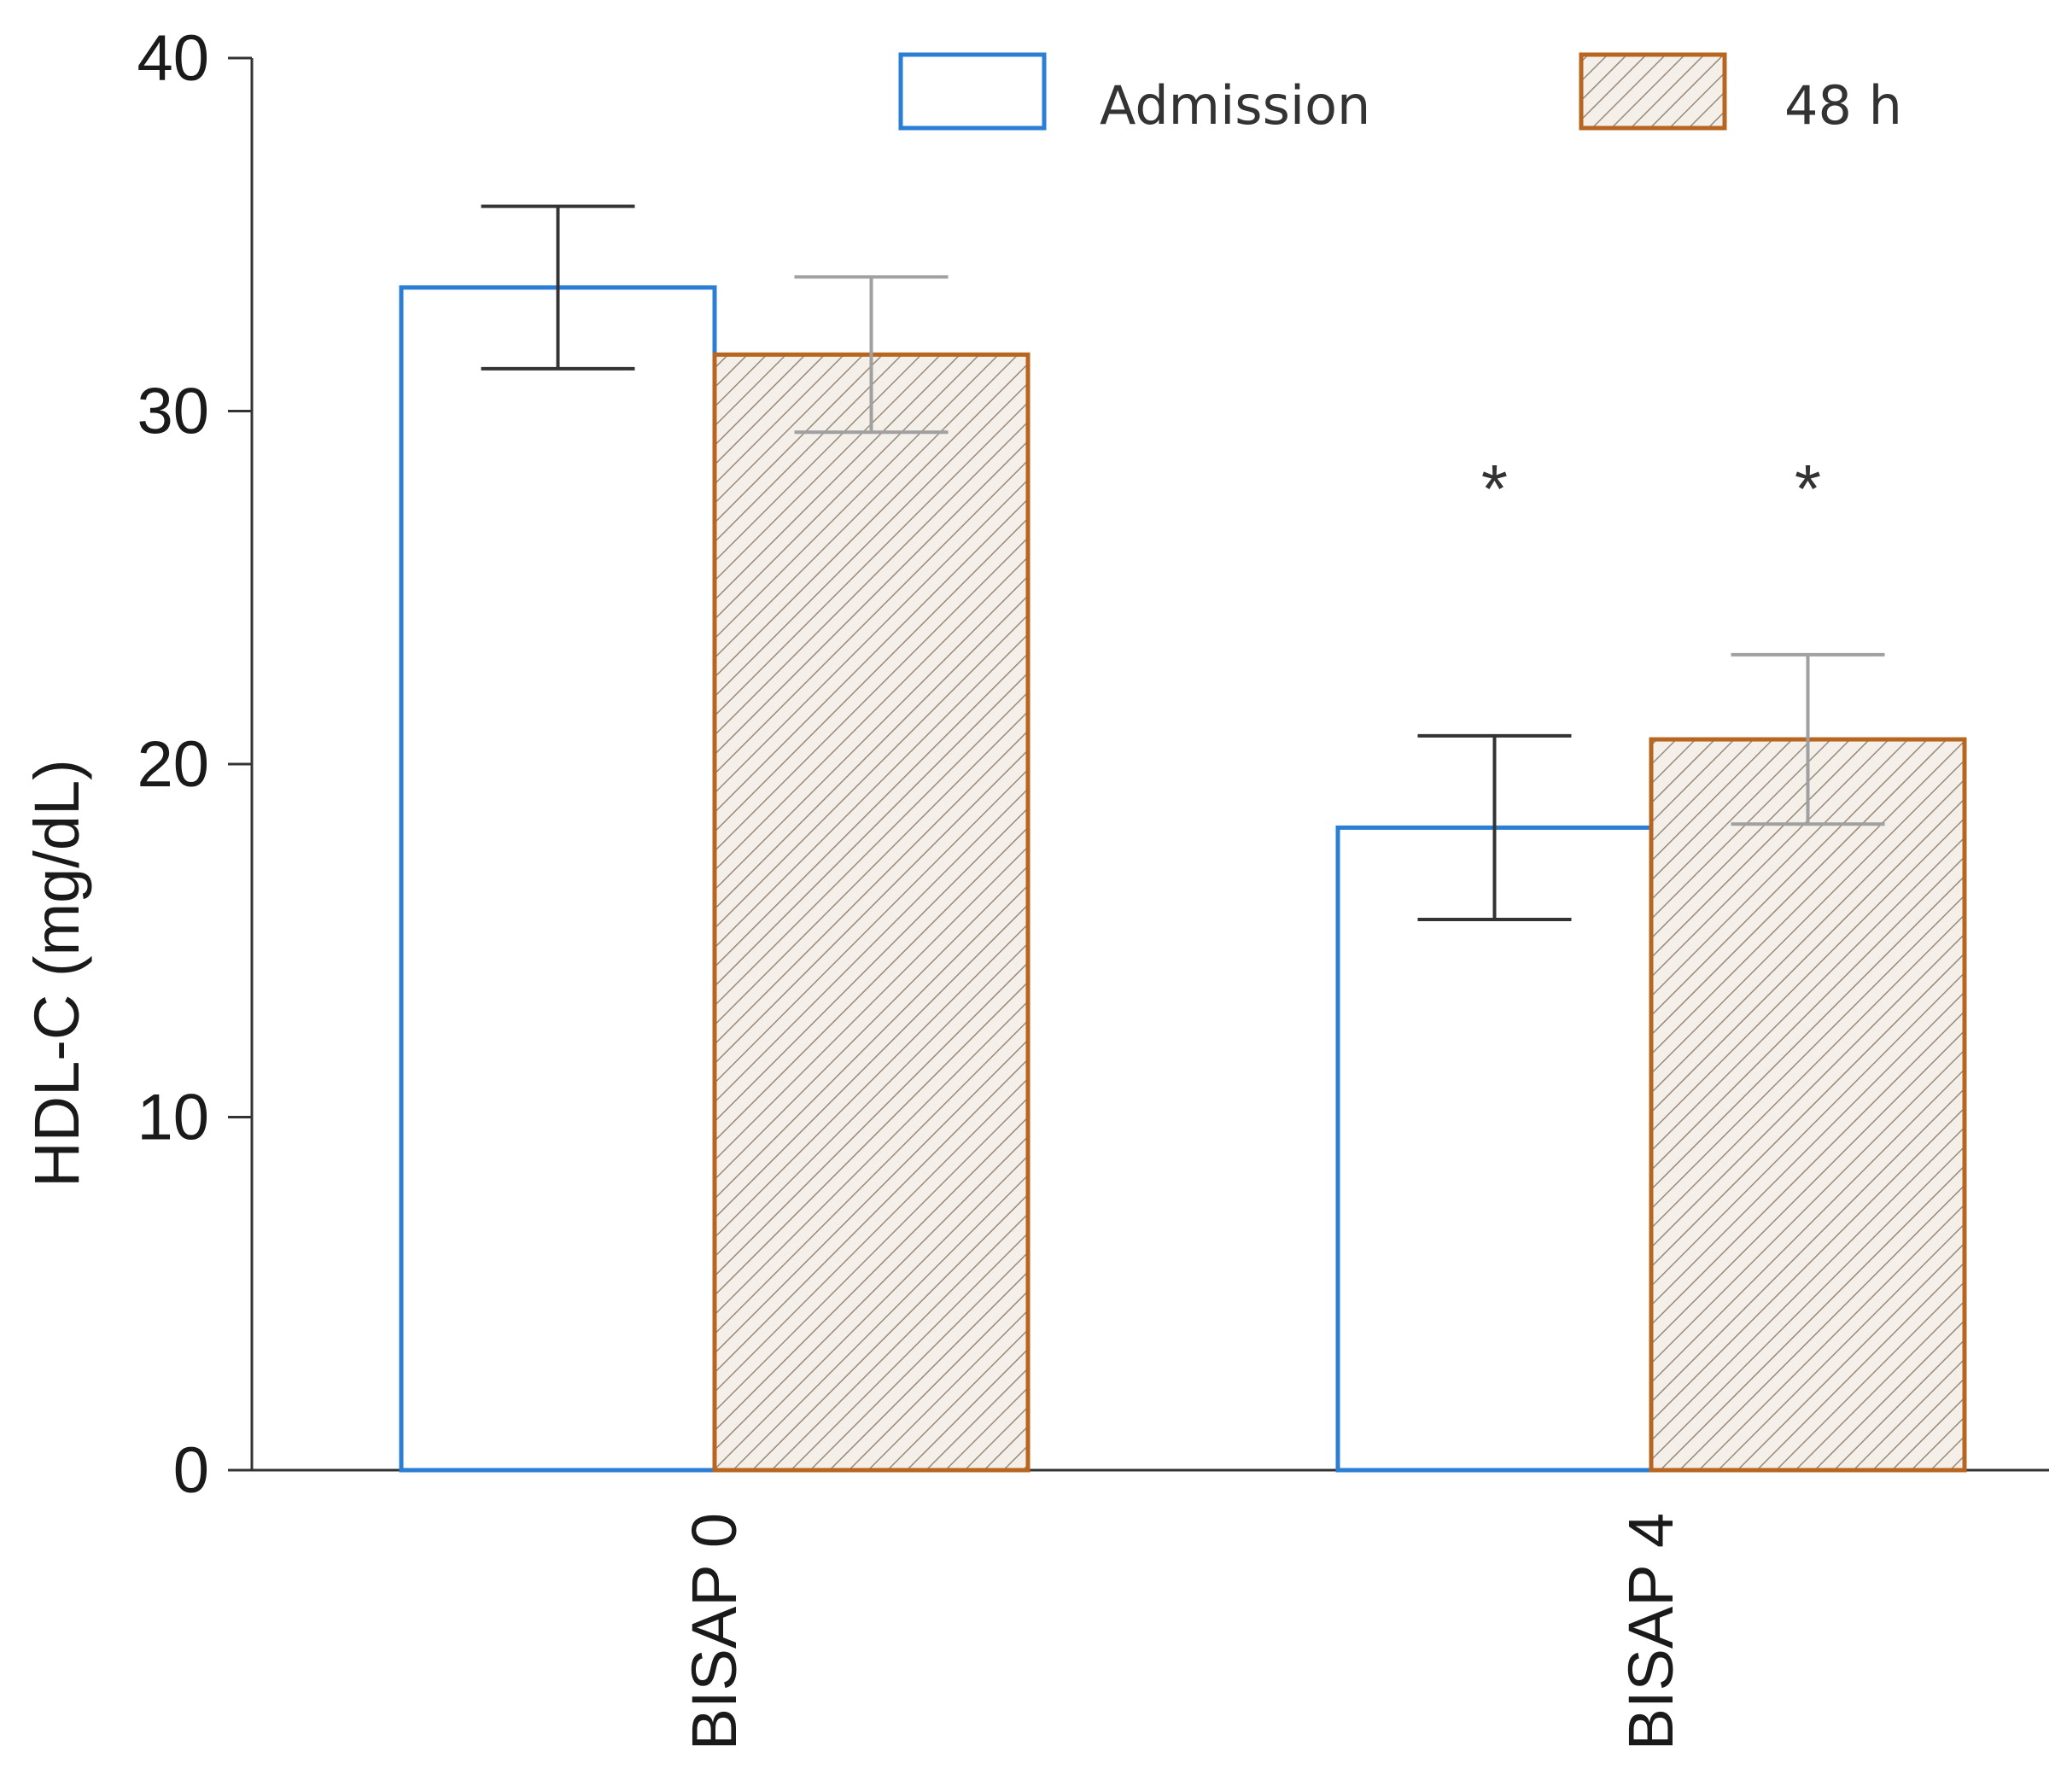 This screenshot has height=1792, width=2061. I want to click on x-tick-label: BISAP 0, so click(714, 1631).